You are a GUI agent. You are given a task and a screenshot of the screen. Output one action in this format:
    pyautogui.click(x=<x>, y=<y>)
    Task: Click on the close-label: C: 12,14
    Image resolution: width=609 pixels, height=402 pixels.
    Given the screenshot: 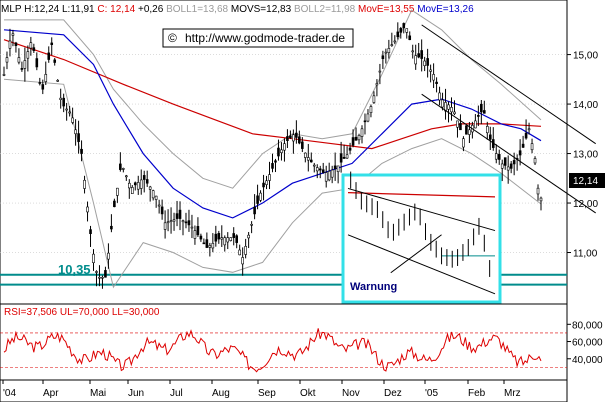 What is the action you would take?
    pyautogui.click(x=116, y=9)
    